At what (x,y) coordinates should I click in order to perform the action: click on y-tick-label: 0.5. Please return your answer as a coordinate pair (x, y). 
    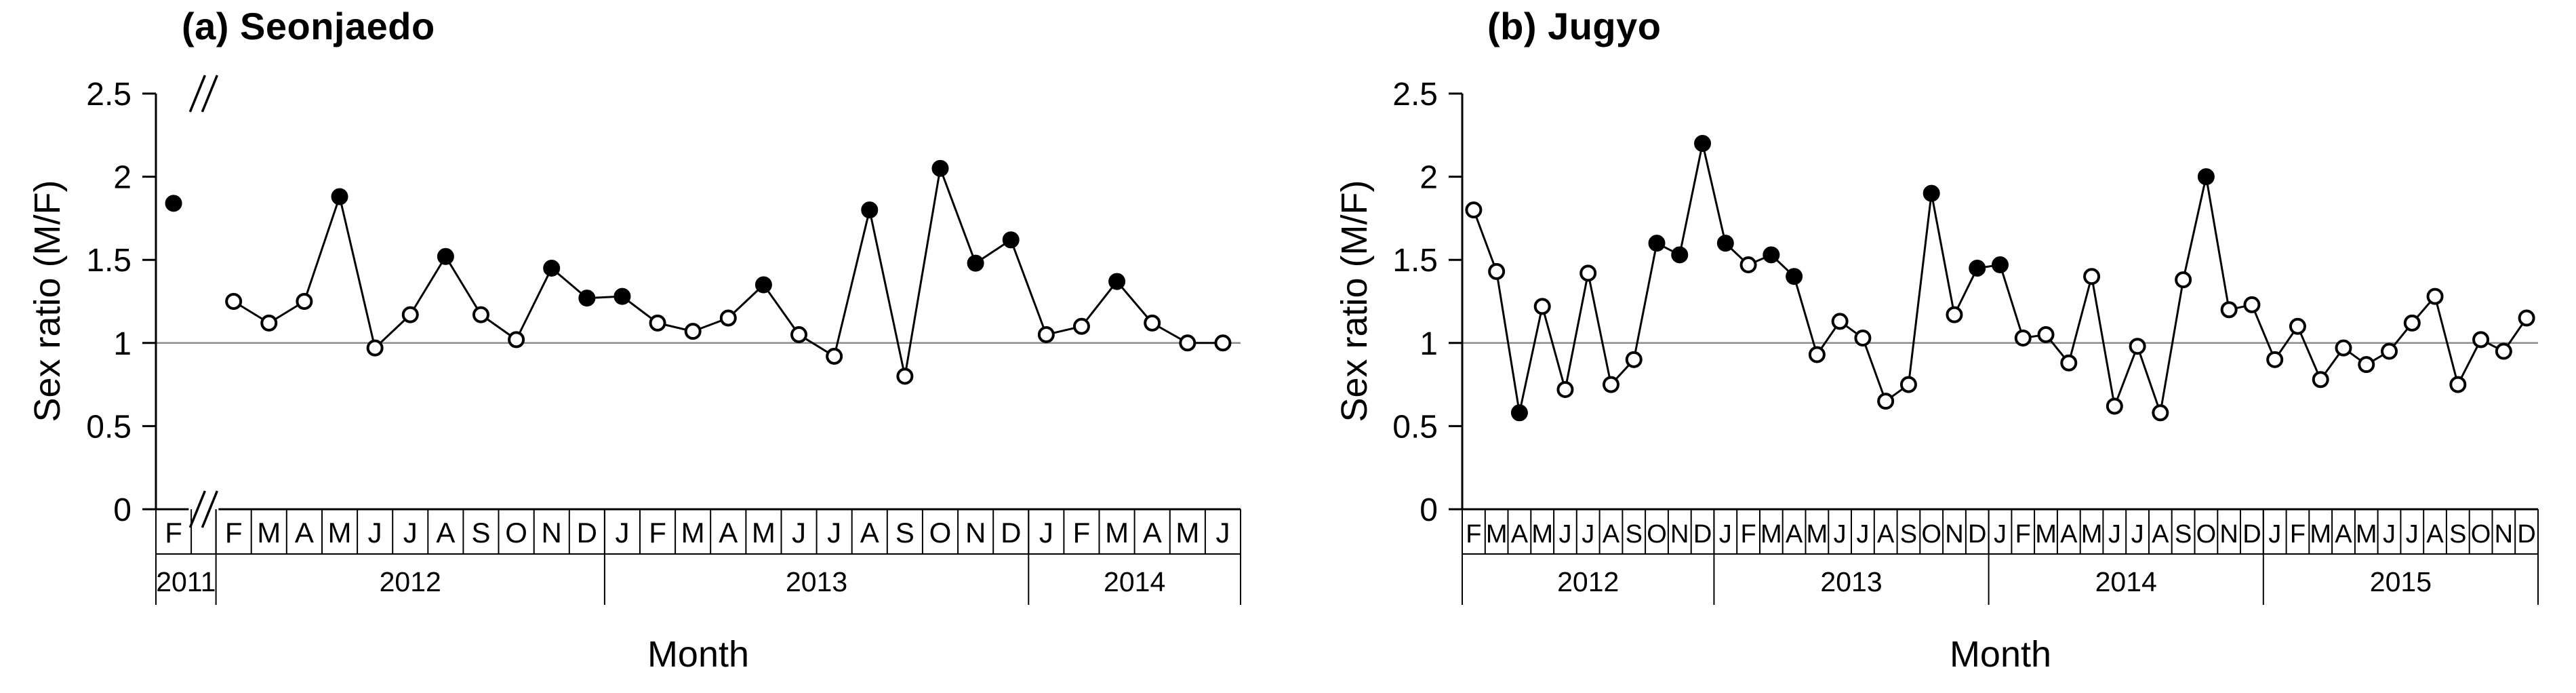
    Looking at the image, I should click on (109, 427).